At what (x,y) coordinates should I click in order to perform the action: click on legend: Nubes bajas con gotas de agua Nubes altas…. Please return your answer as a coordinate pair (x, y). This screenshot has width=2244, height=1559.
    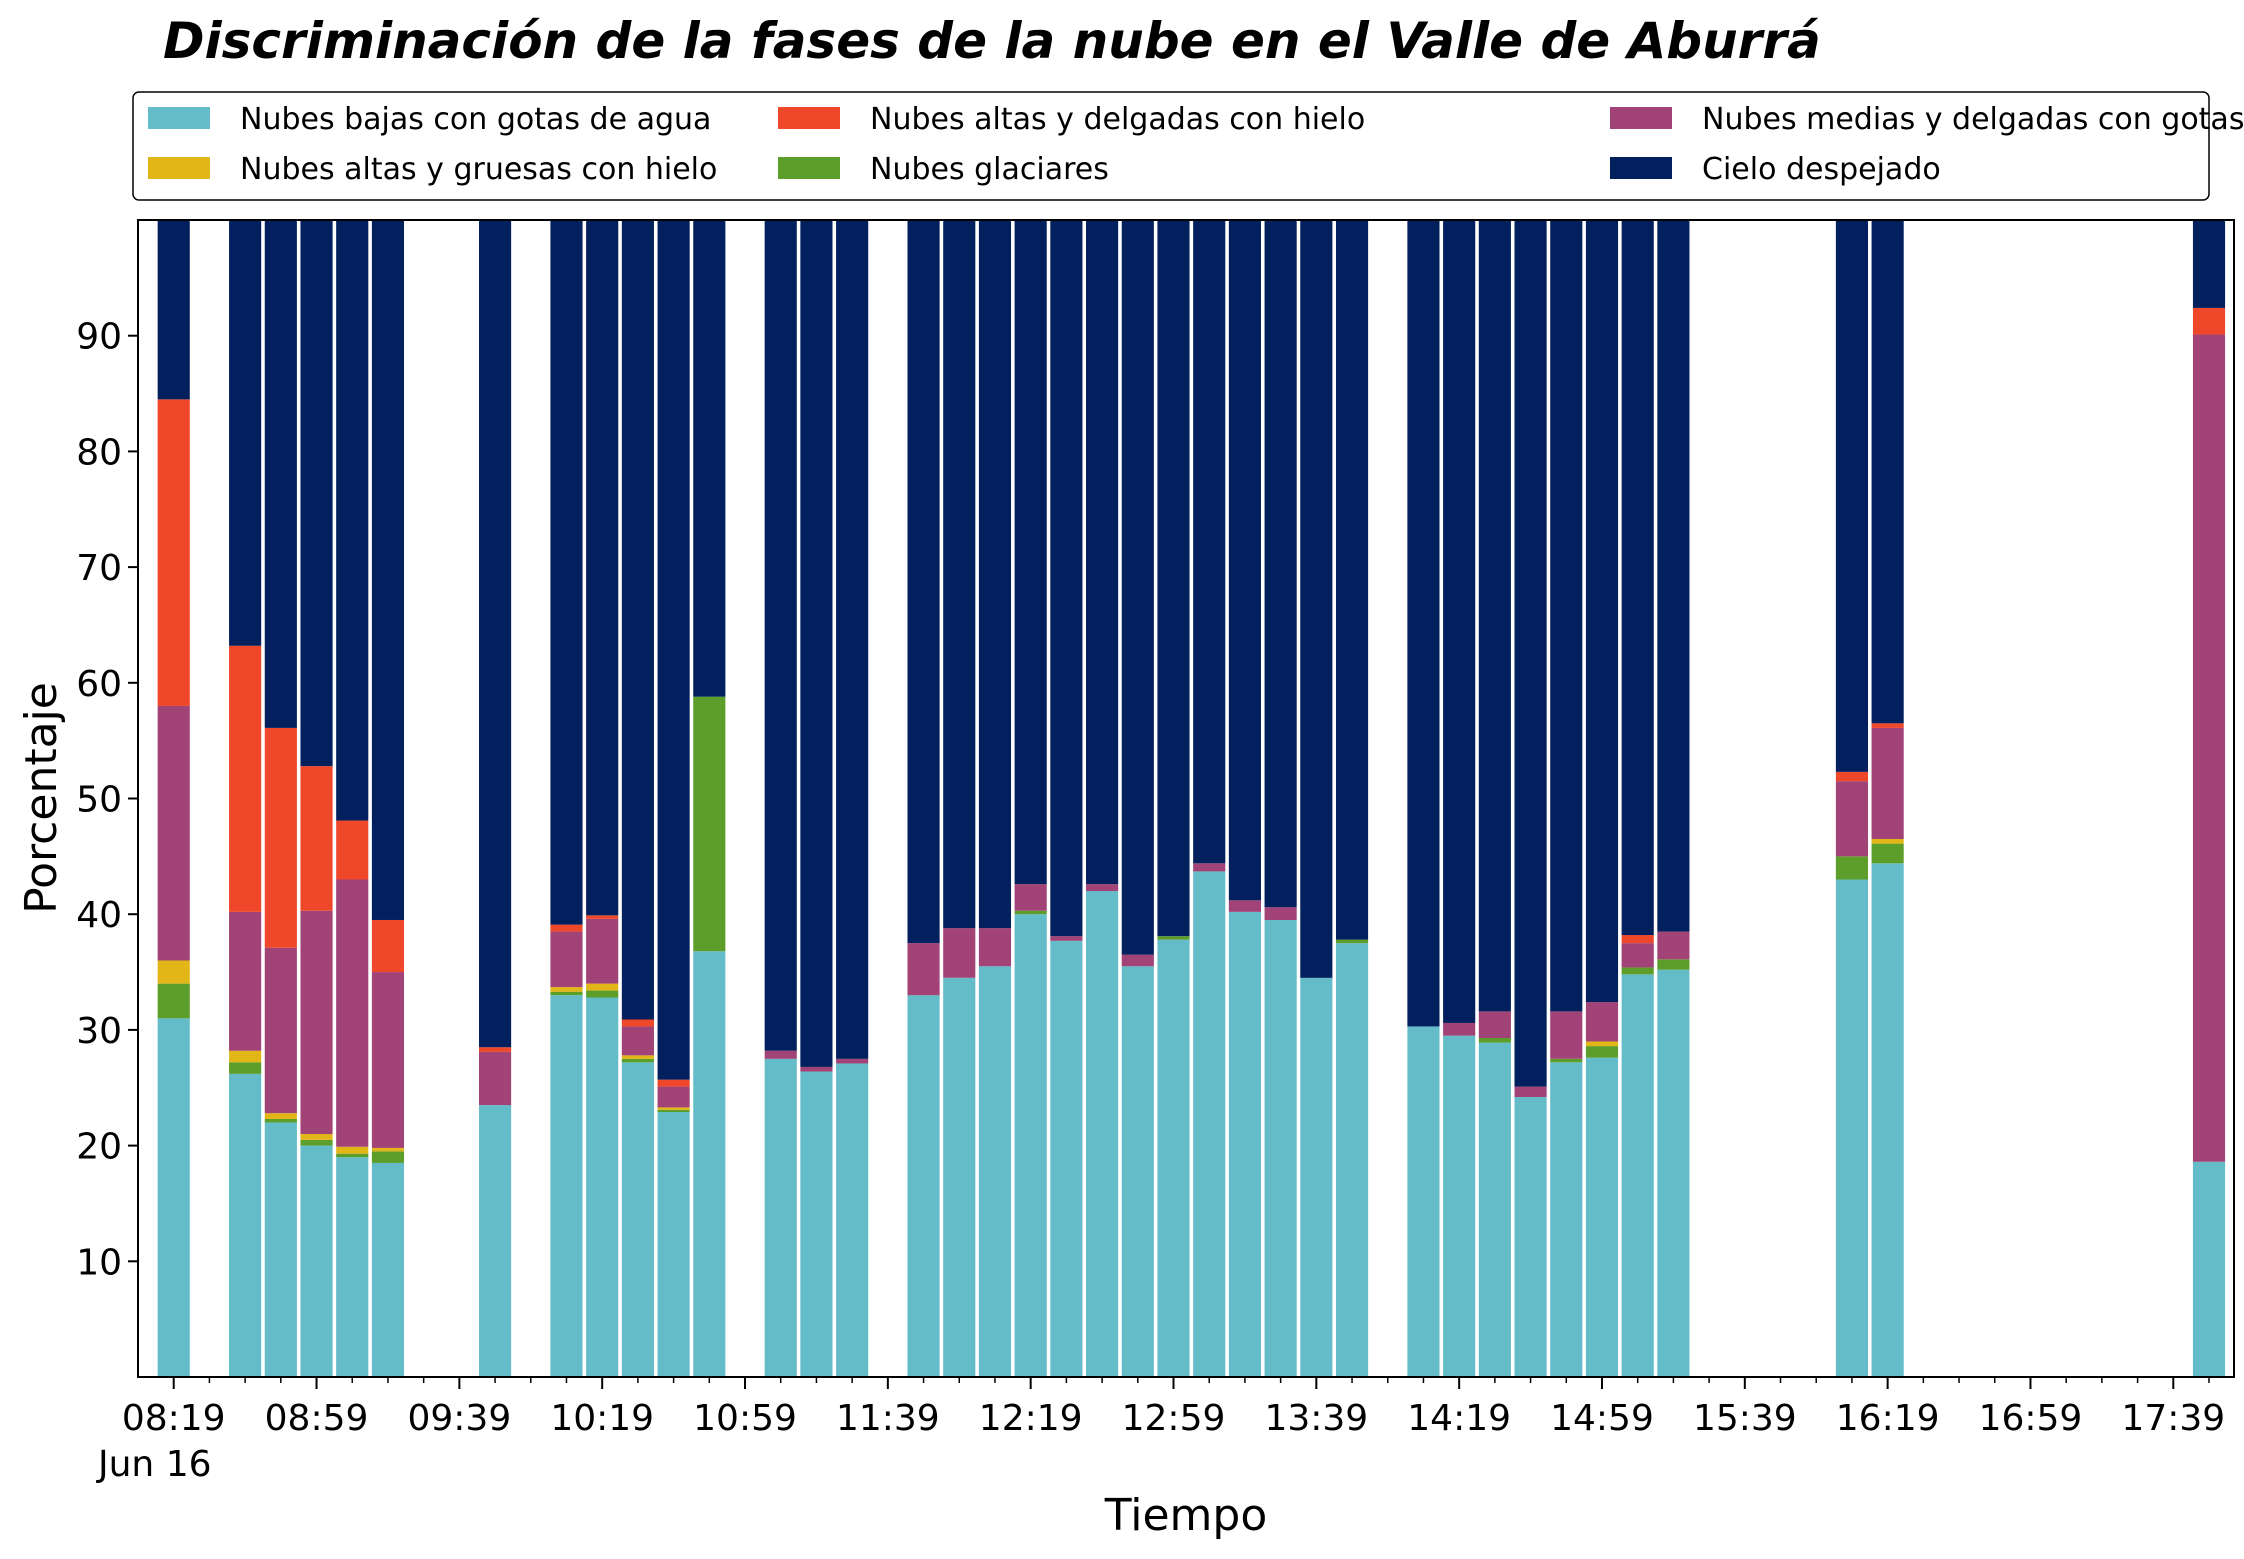
    Looking at the image, I should click on (1188, 146).